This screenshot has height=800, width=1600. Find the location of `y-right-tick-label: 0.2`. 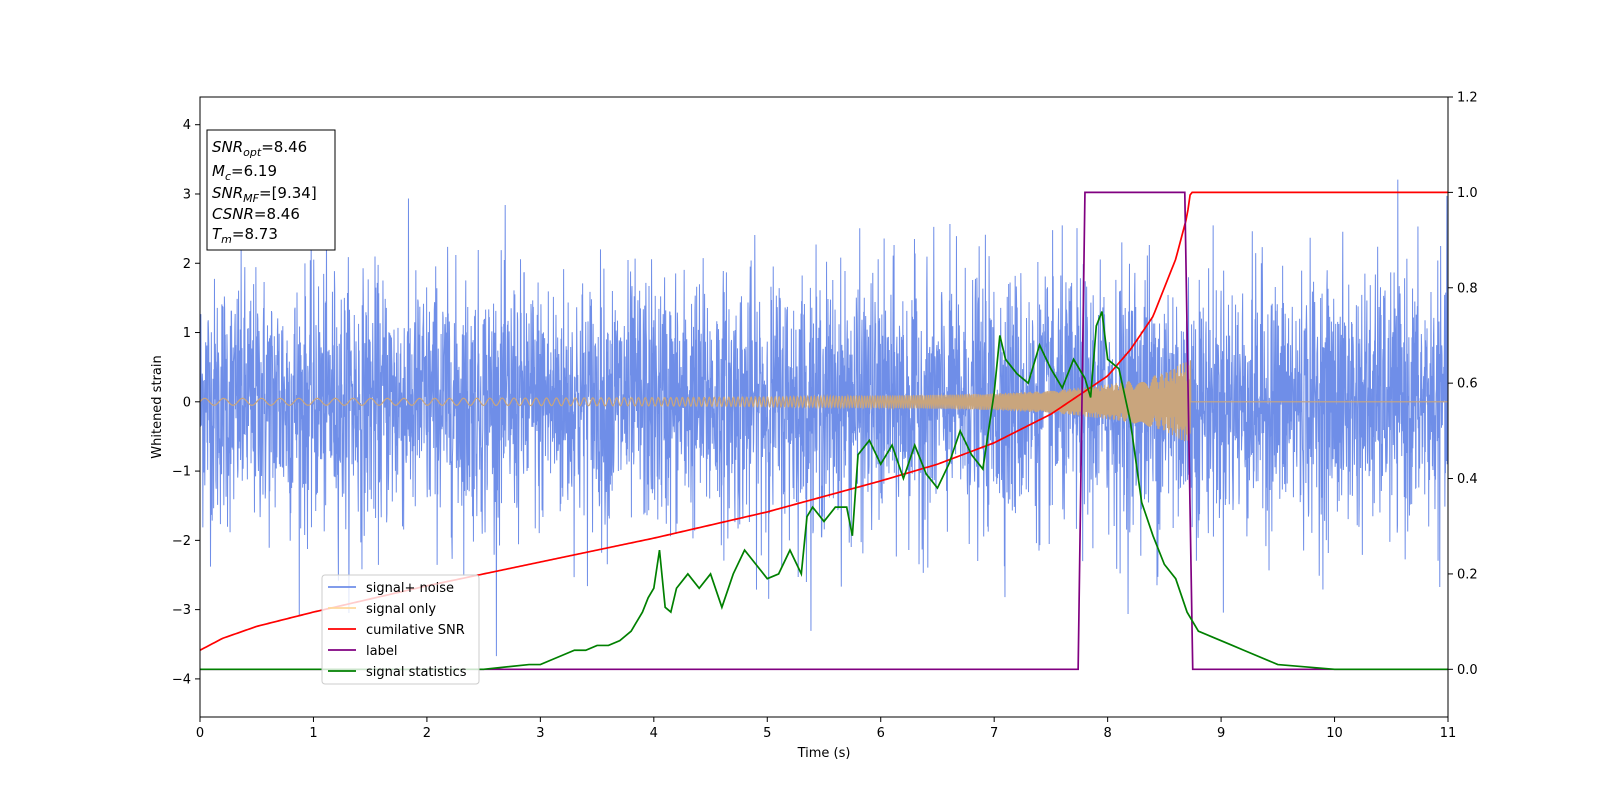

y-right-tick-label: 0.2 is located at coordinates (1467, 574).